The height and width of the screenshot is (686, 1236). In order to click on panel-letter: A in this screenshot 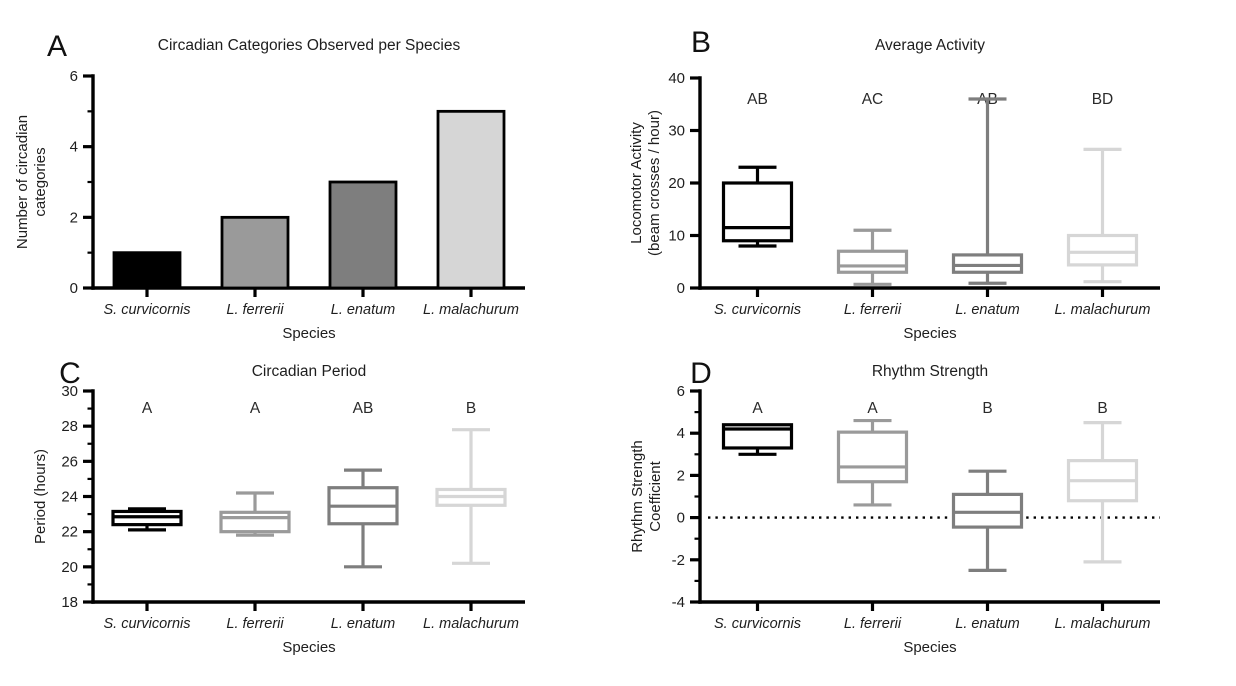, I will do `click(57, 46)`.